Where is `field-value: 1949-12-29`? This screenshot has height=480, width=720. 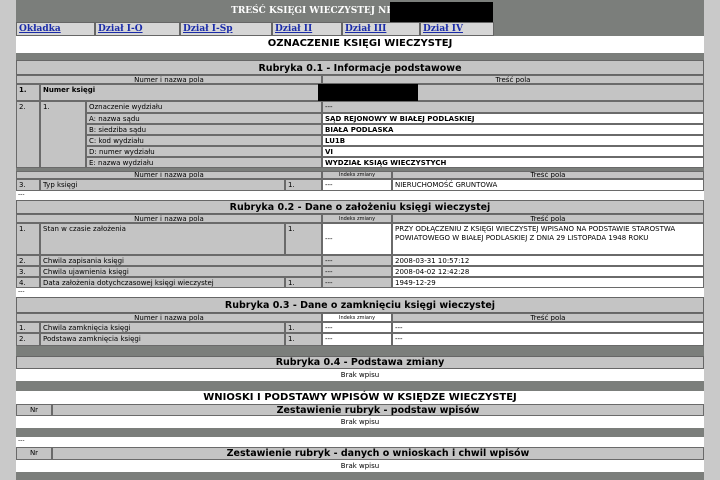
field-value: 1949-12-29 is located at coordinates (548, 282).